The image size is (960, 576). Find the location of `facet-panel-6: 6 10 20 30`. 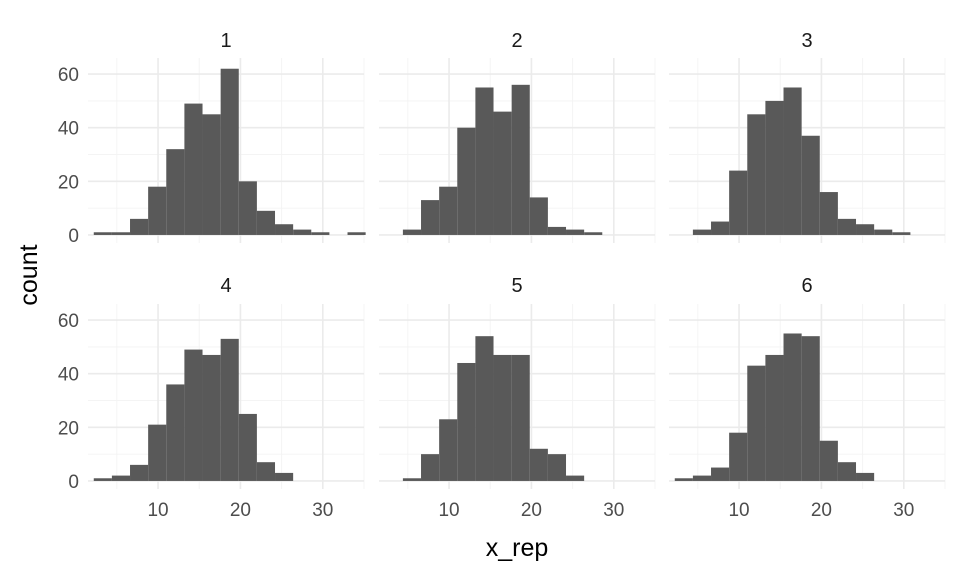

facet-panel-6: 6 10 20 30 is located at coordinates (807, 398).